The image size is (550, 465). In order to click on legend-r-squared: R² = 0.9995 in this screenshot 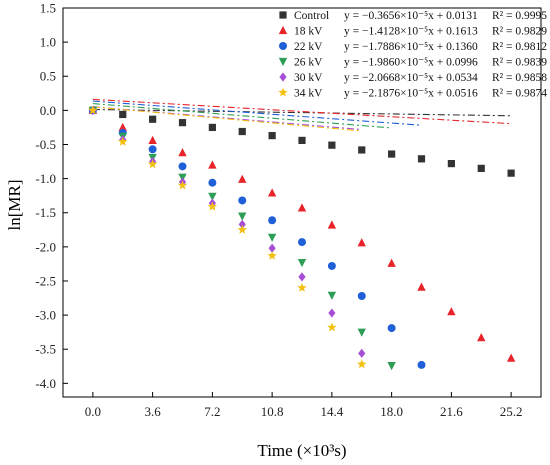, I will do `click(519, 16)`.